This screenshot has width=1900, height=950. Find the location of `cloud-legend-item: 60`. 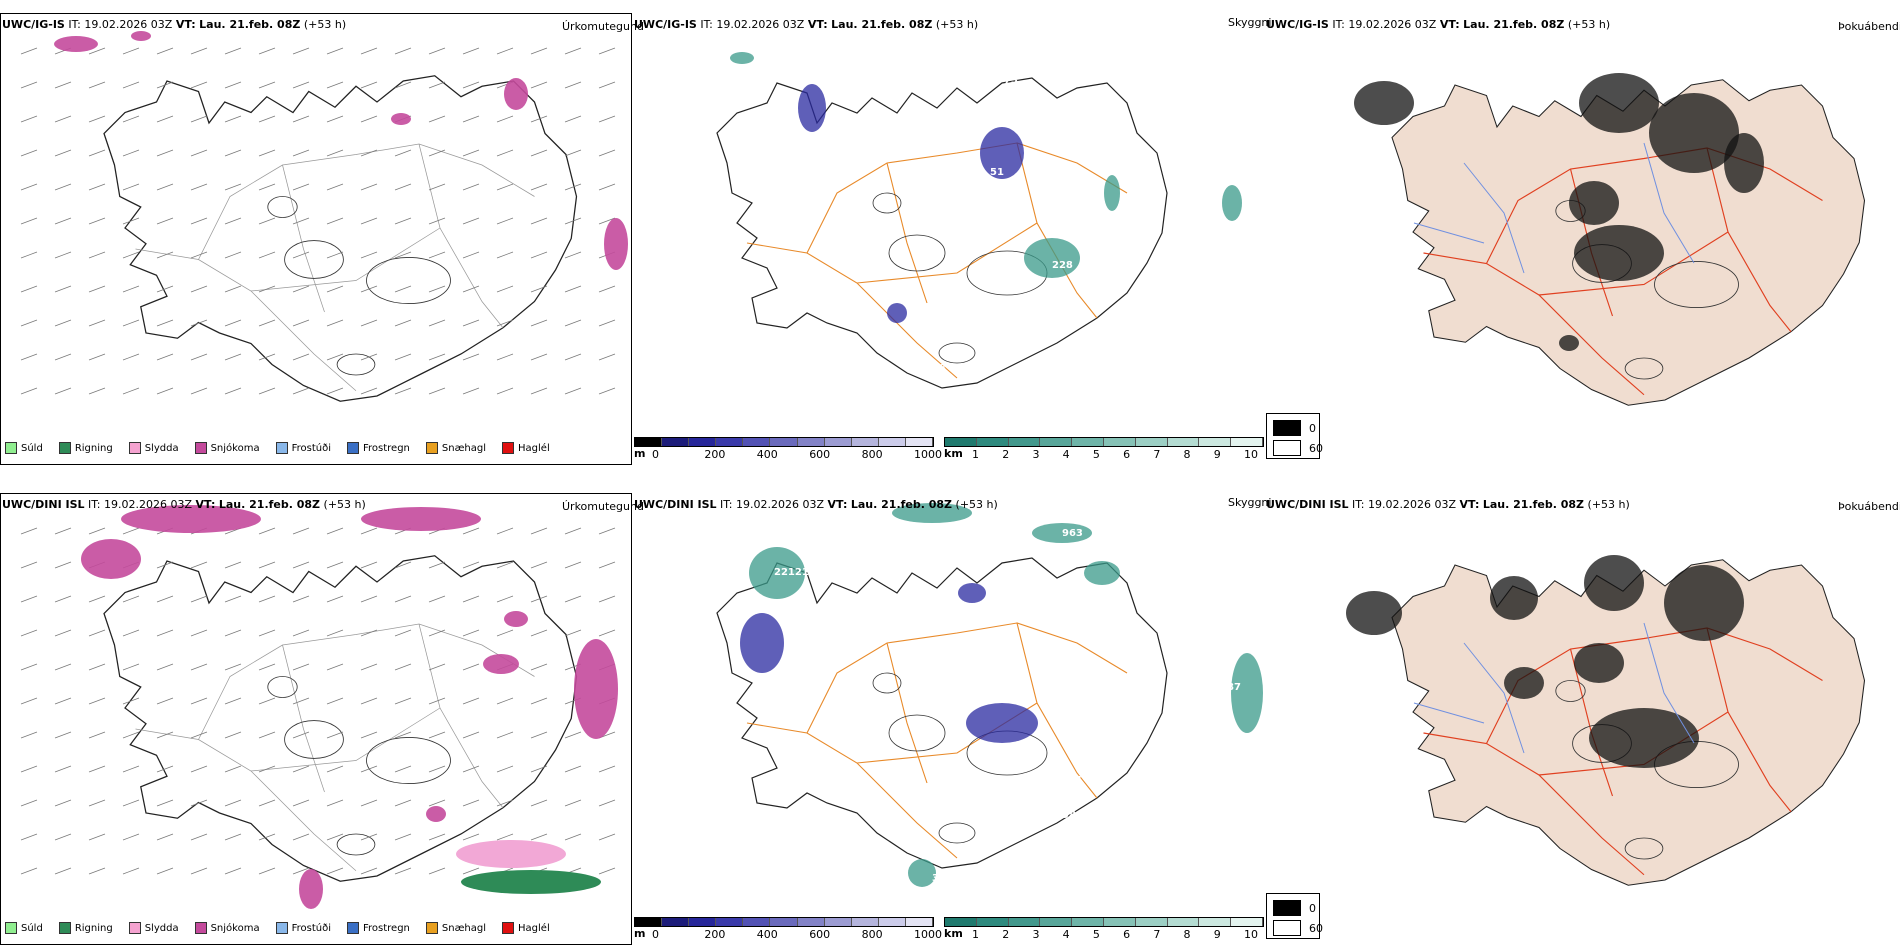

cloud-legend-item: 60 is located at coordinates (1298, 928).